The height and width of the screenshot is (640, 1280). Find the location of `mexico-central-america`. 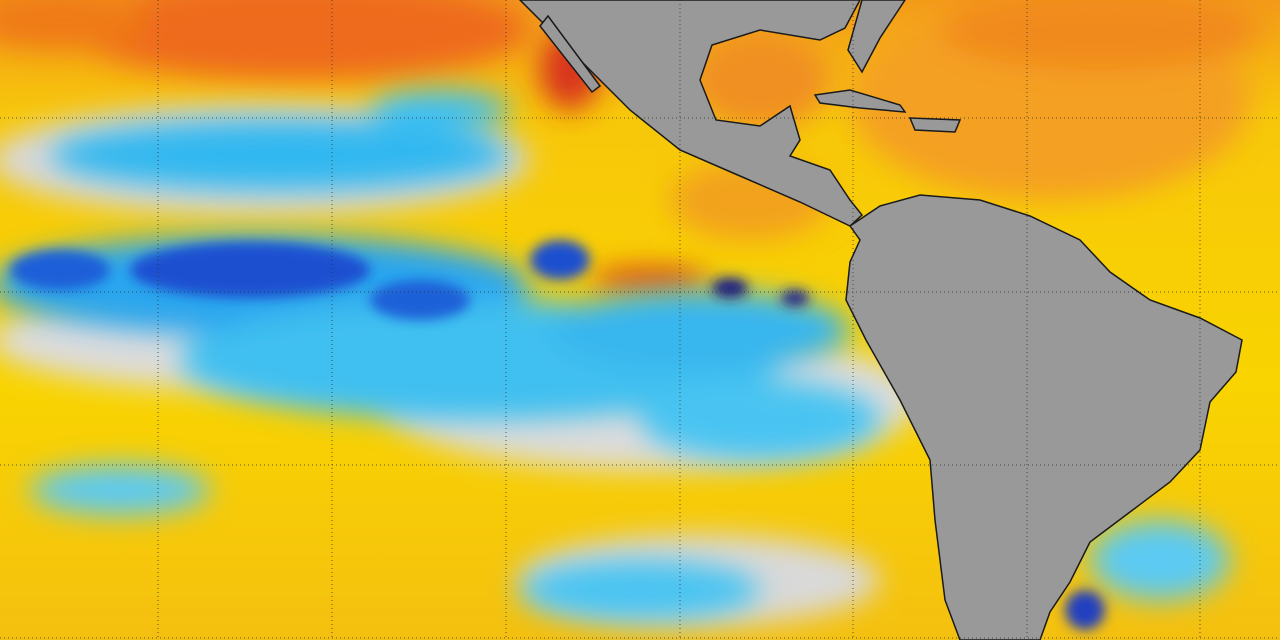

mexico-central-america is located at coordinates (691, 113).